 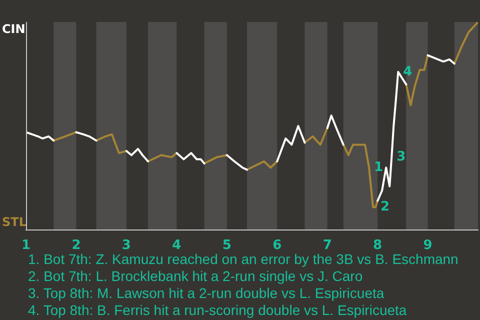 What do you see at coordinates (377, 246) in the screenshot?
I see `x-tick-label: 8` at bounding box center [377, 246].